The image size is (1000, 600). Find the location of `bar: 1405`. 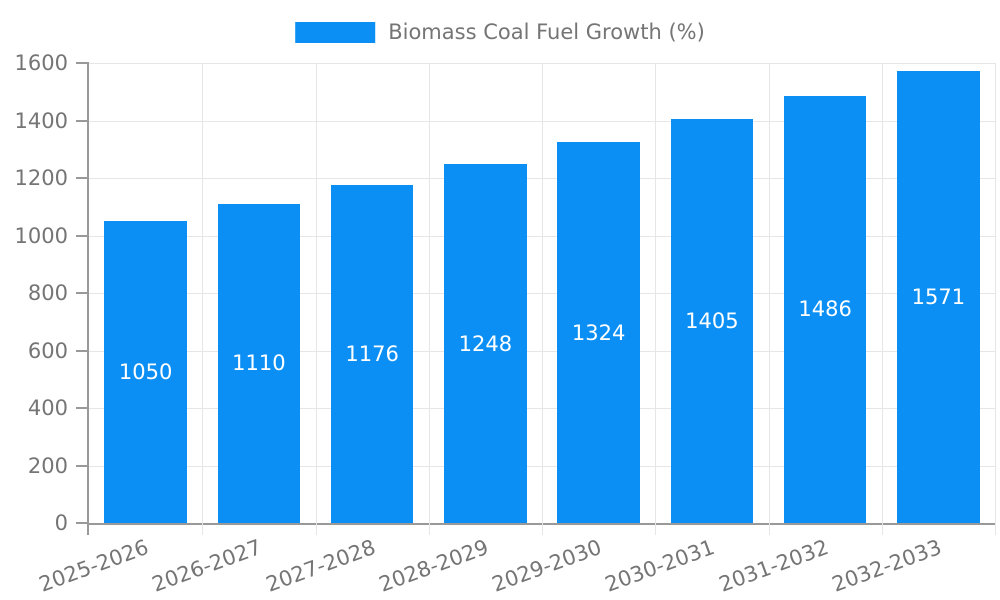

bar: 1405 is located at coordinates (712, 321).